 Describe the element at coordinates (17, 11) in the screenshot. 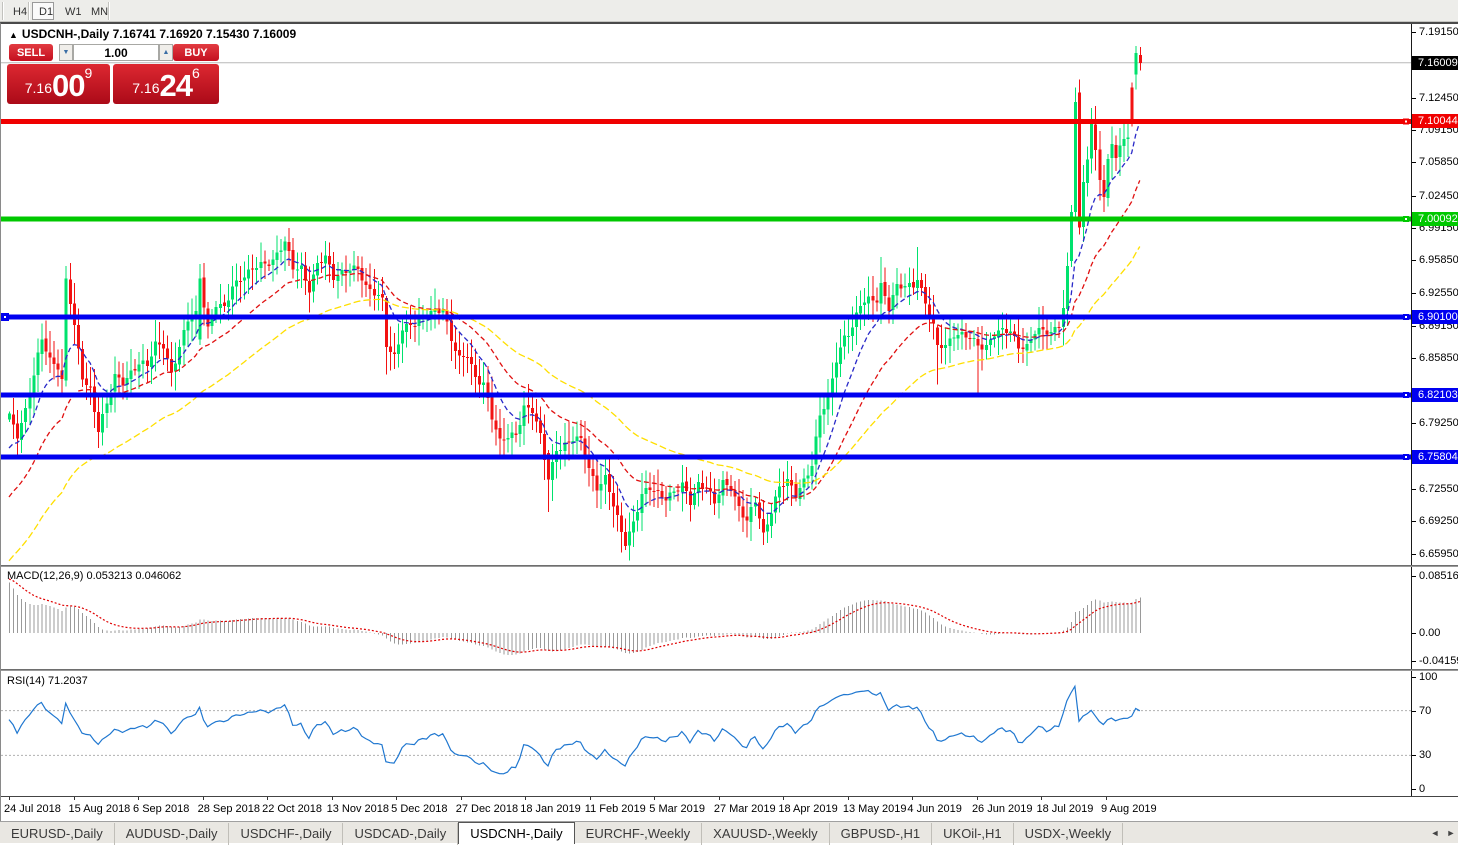

I see `timeframe-button-h4: H4` at that location.